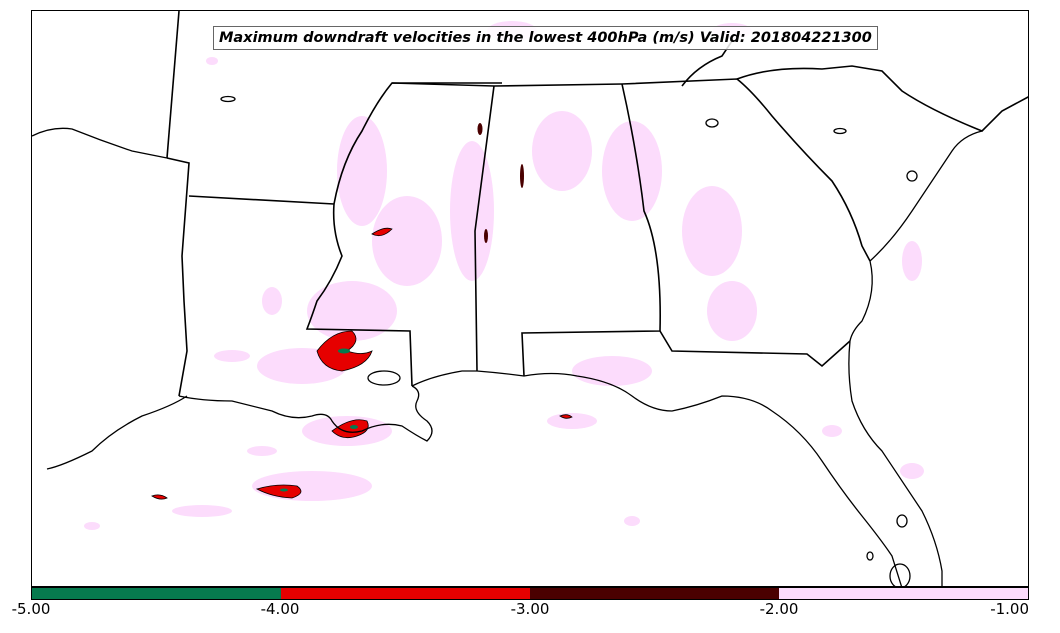 The image size is (1060, 633). I want to click on colorbar-tick-label: -4.00, so click(280, 609).